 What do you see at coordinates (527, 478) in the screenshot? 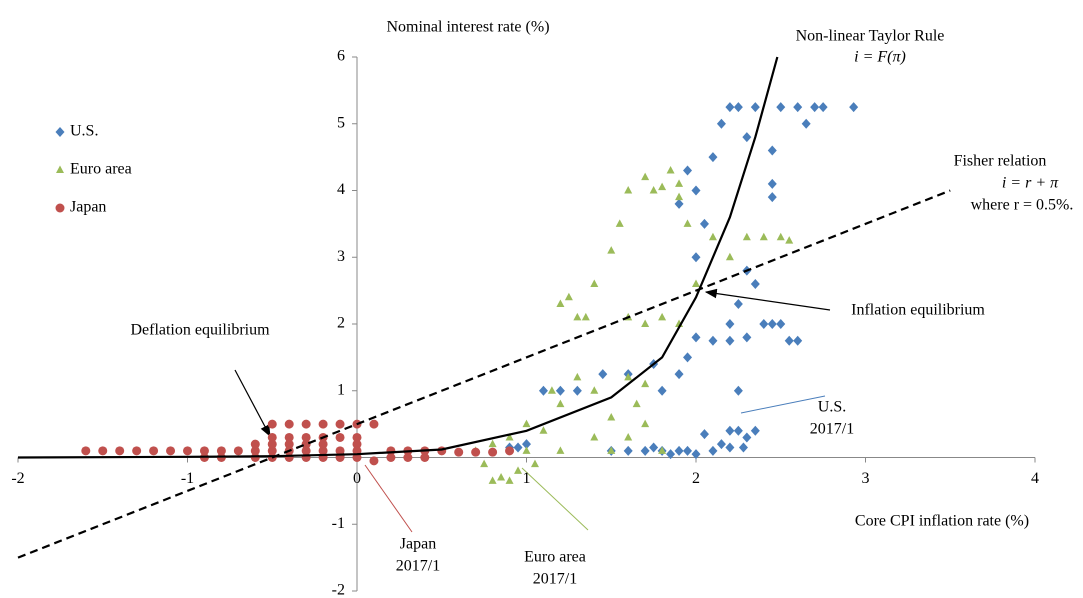
I see `x-tick-label: 1` at bounding box center [527, 478].